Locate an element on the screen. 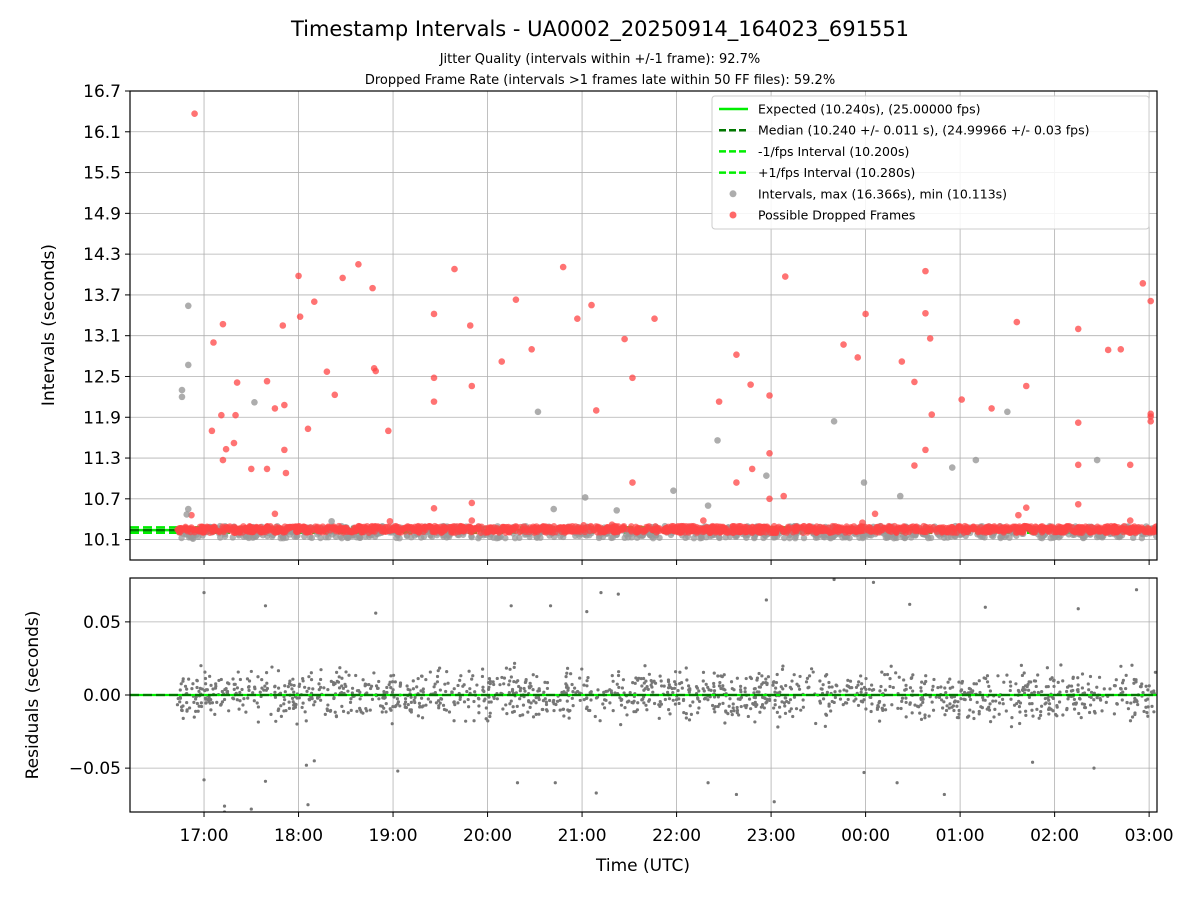 This screenshot has height=900, width=1200. legend-label: Possible Dropped Frames is located at coordinates (836, 215).